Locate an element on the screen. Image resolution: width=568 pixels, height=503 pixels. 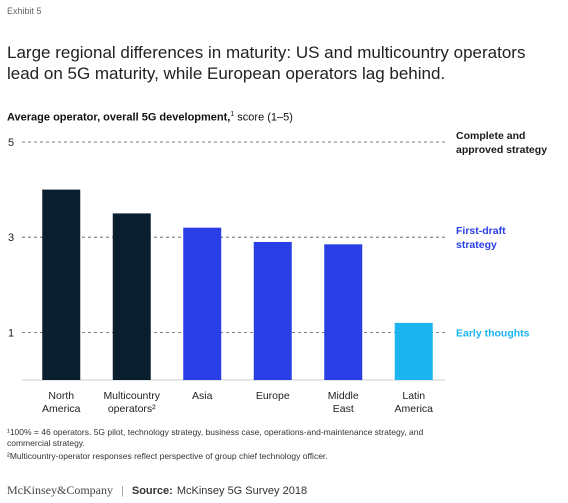
mckinsey-logo: McKinsey&Company is located at coordinates (60, 490).